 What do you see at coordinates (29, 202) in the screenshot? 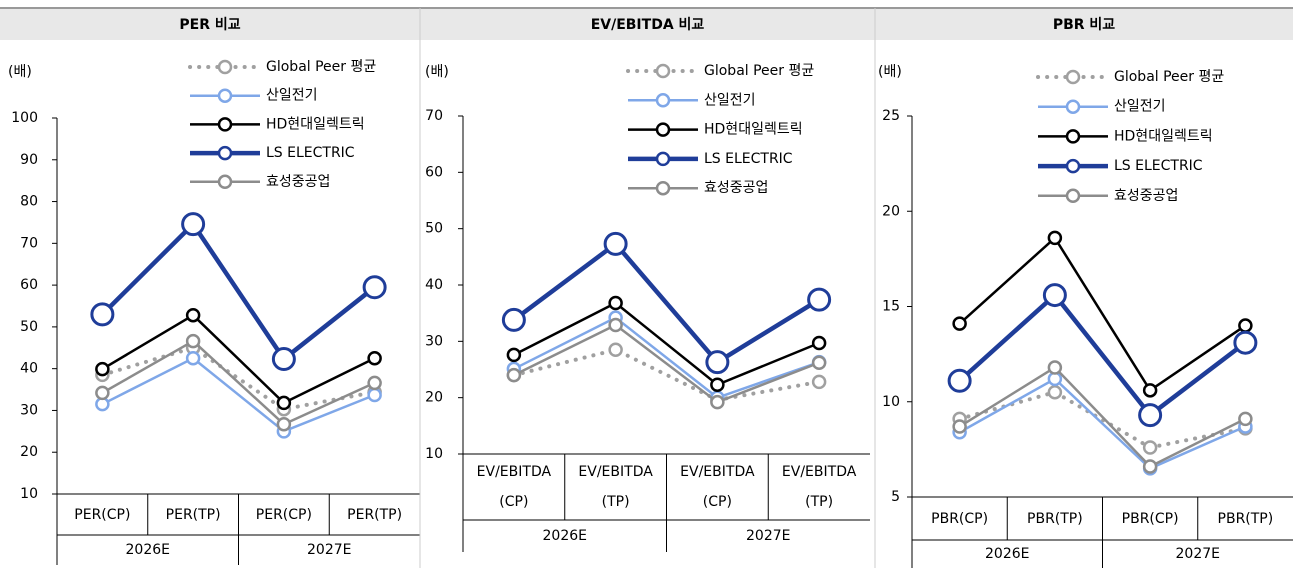
I see `y-tick-label: 80` at bounding box center [29, 202].